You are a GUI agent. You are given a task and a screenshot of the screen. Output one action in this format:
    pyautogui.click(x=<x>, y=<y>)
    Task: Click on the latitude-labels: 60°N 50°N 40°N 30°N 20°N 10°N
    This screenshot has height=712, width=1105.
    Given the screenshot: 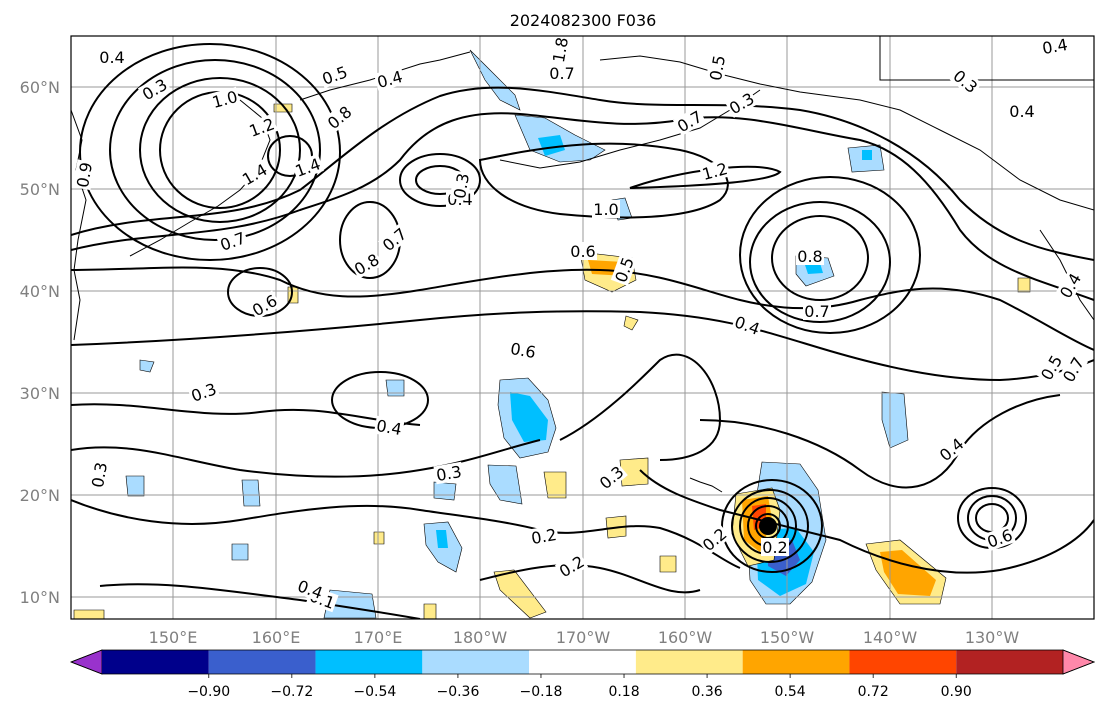 What is the action you would take?
    pyautogui.click(x=40, y=342)
    